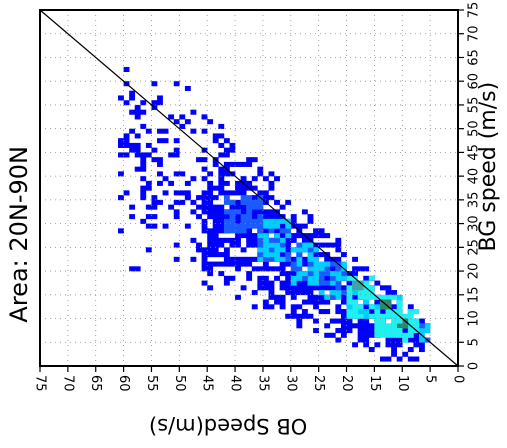 This screenshot has height=448, width=507. Describe the element at coordinates (151, 383) in the screenshot. I see `x-tick-label: 55` at that location.